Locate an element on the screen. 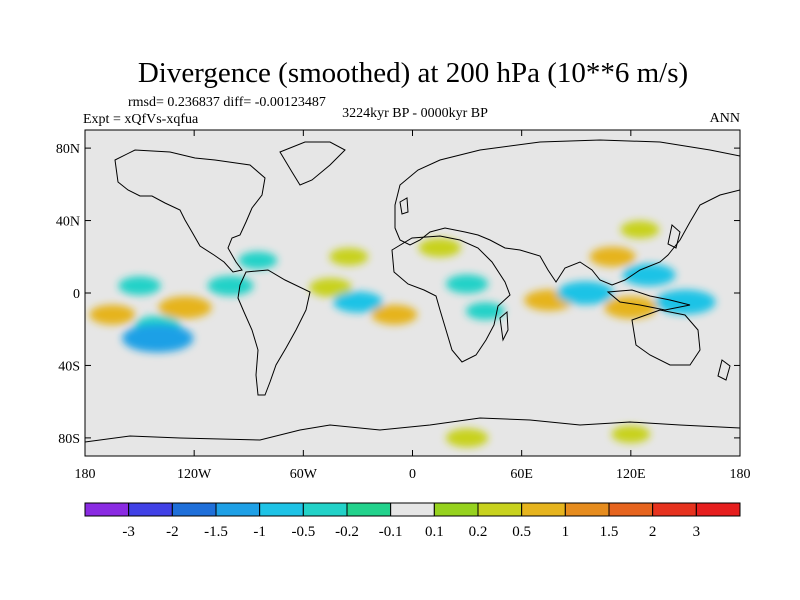  eurasia-coastline is located at coordinates (567, 212).